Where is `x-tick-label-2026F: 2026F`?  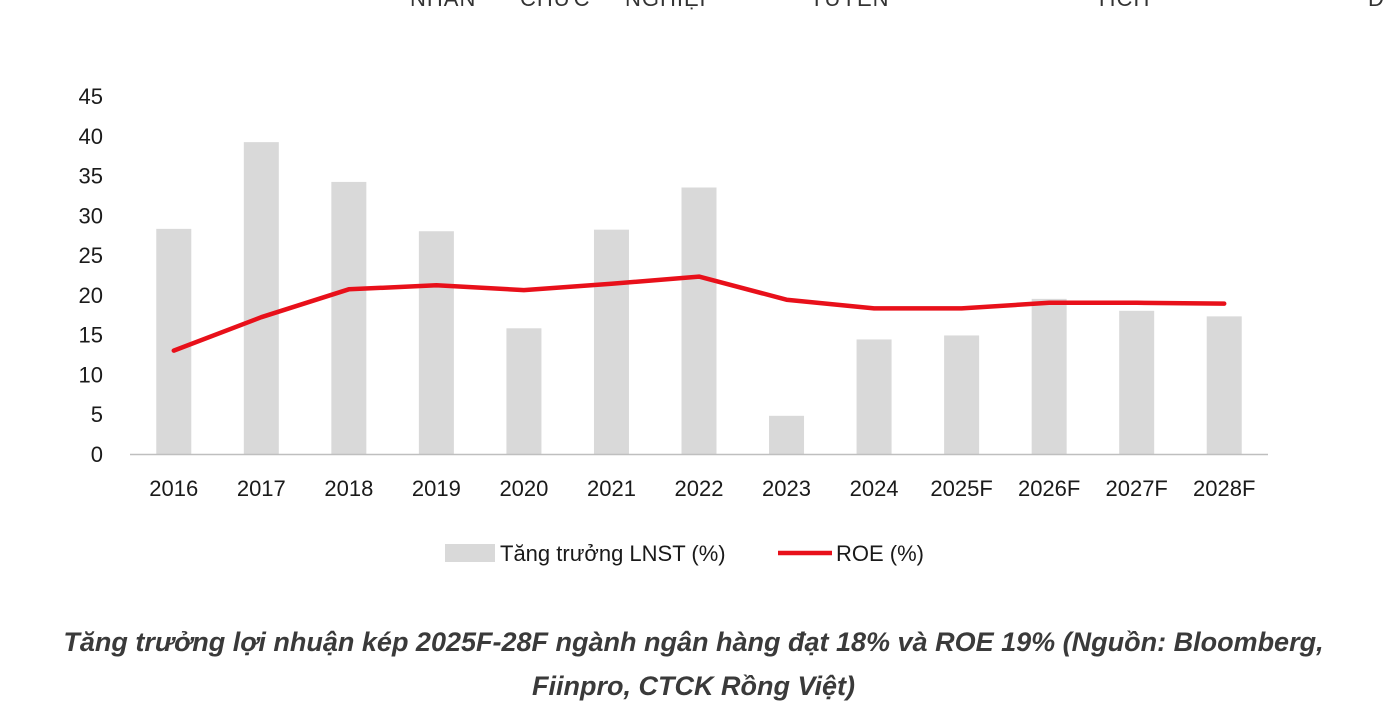
x-tick-label-2026F: 2026F is located at coordinates (1049, 488).